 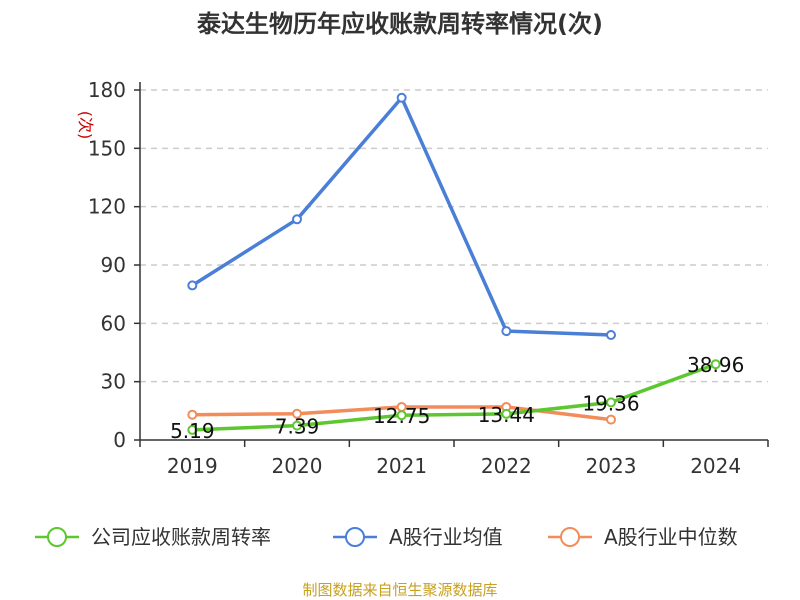 I want to click on y-tick-label-0: 0, so click(x=119, y=440).